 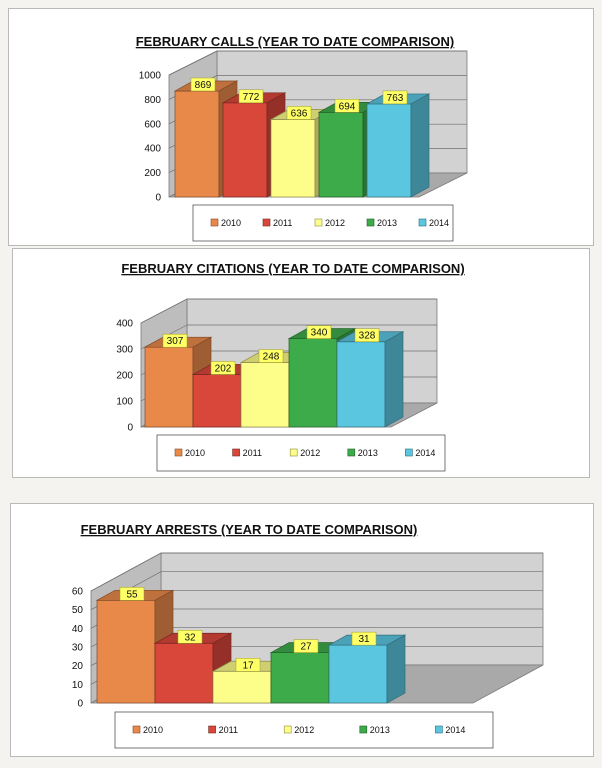 I want to click on citations-y-tick-label: 0, so click(x=130, y=428).